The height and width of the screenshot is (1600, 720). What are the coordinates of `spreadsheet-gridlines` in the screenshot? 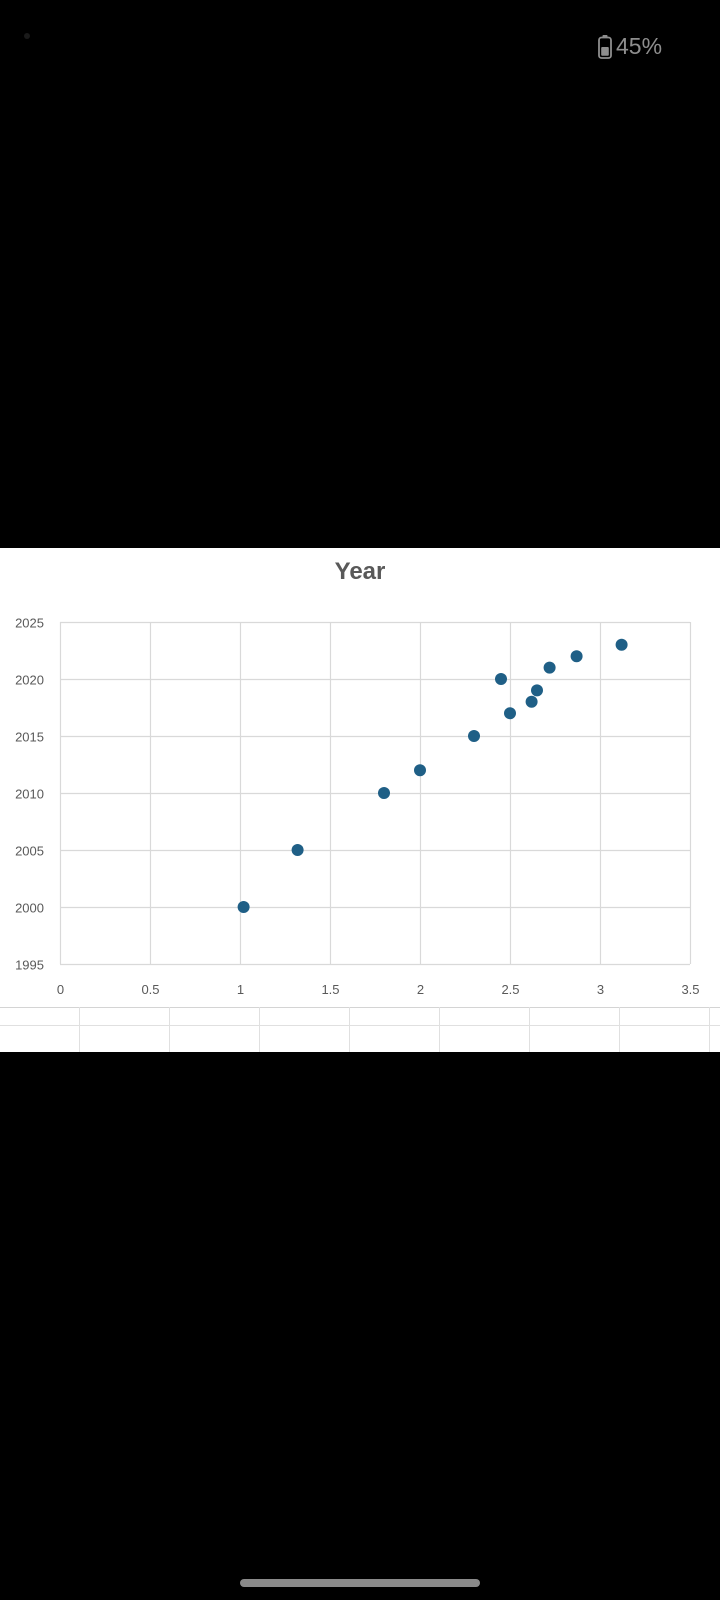 It's located at (360, 1029).